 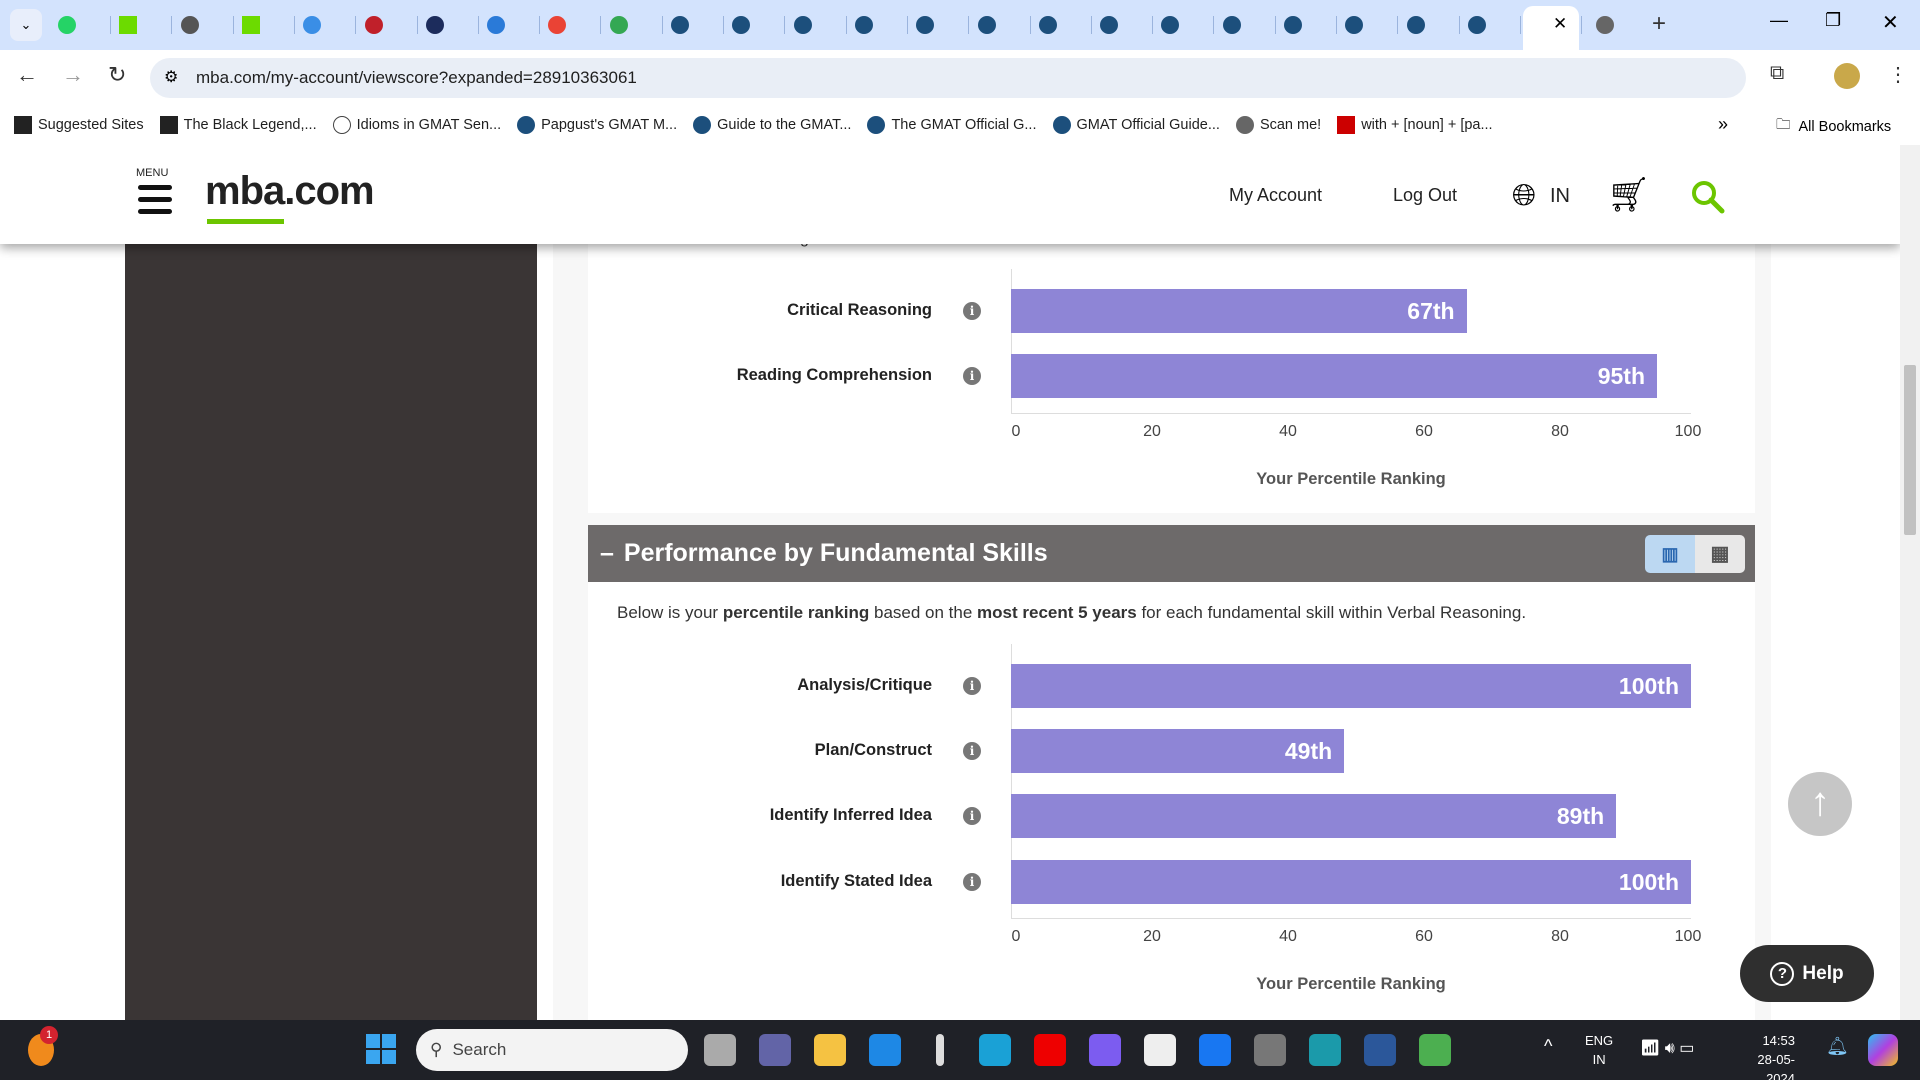 I want to click on tab-search-button: ⌄, so click(x=26, y=25).